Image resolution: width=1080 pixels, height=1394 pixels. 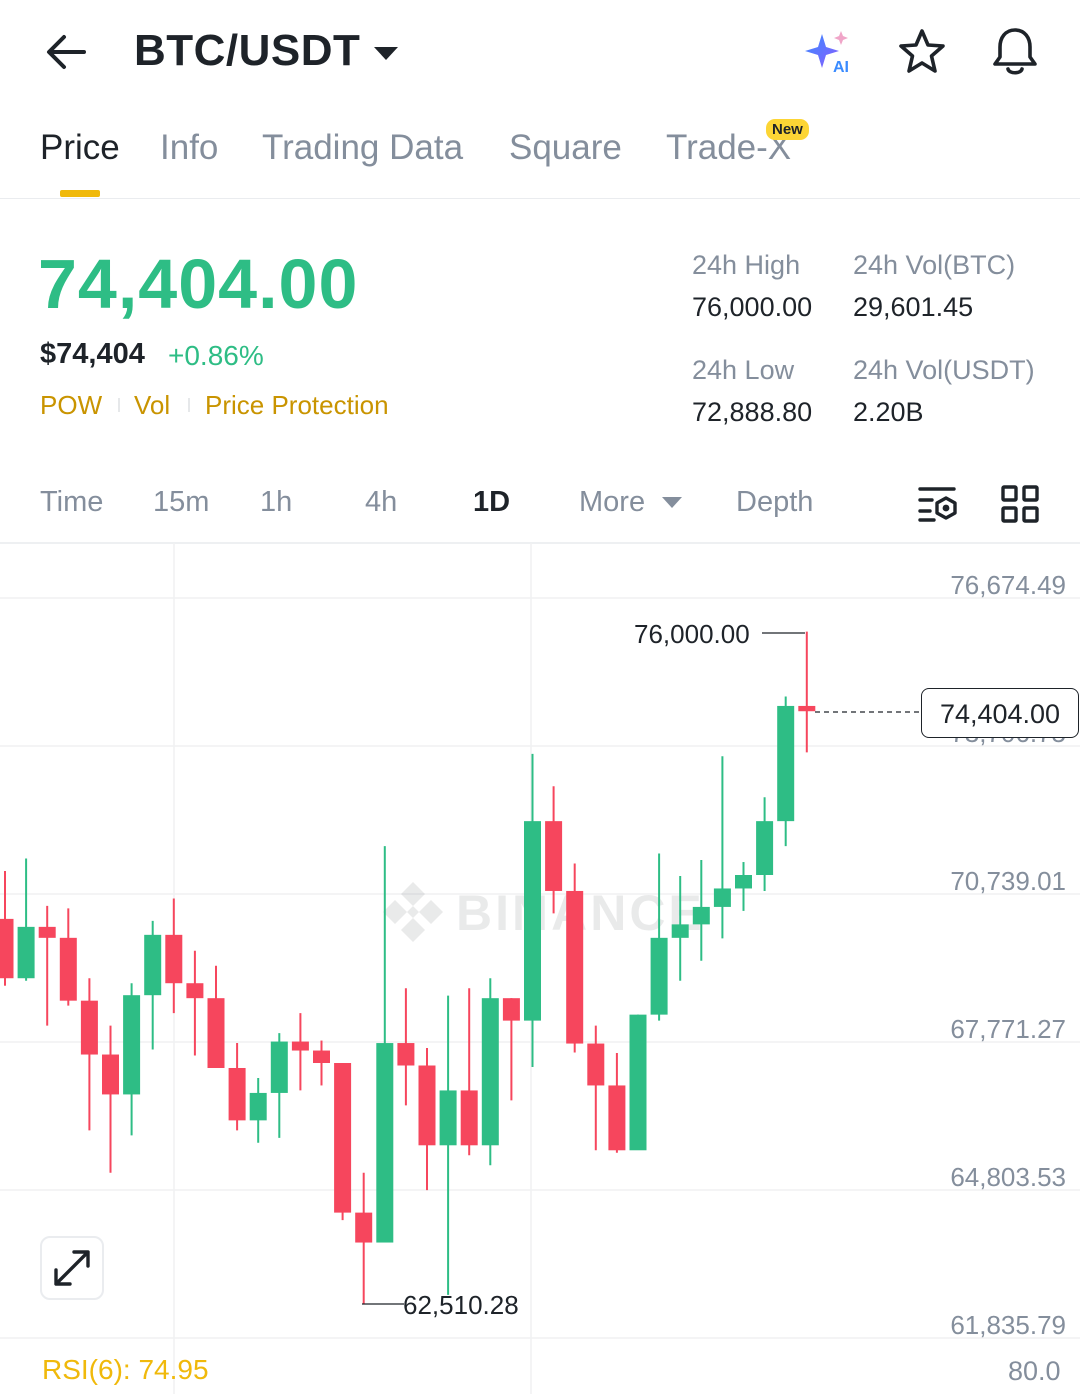 I want to click on y-tick-label: 64,803.53, so click(x=1008, y=1177).